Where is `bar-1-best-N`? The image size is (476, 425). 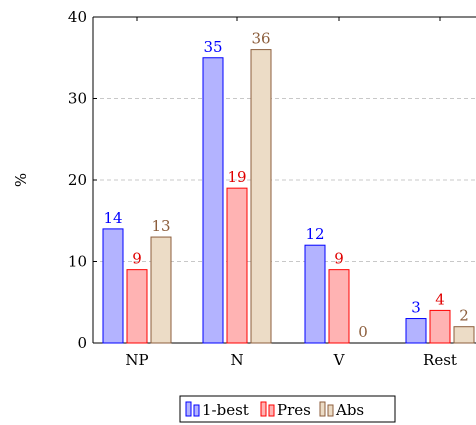
bar-1-best-N is located at coordinates (213, 200).